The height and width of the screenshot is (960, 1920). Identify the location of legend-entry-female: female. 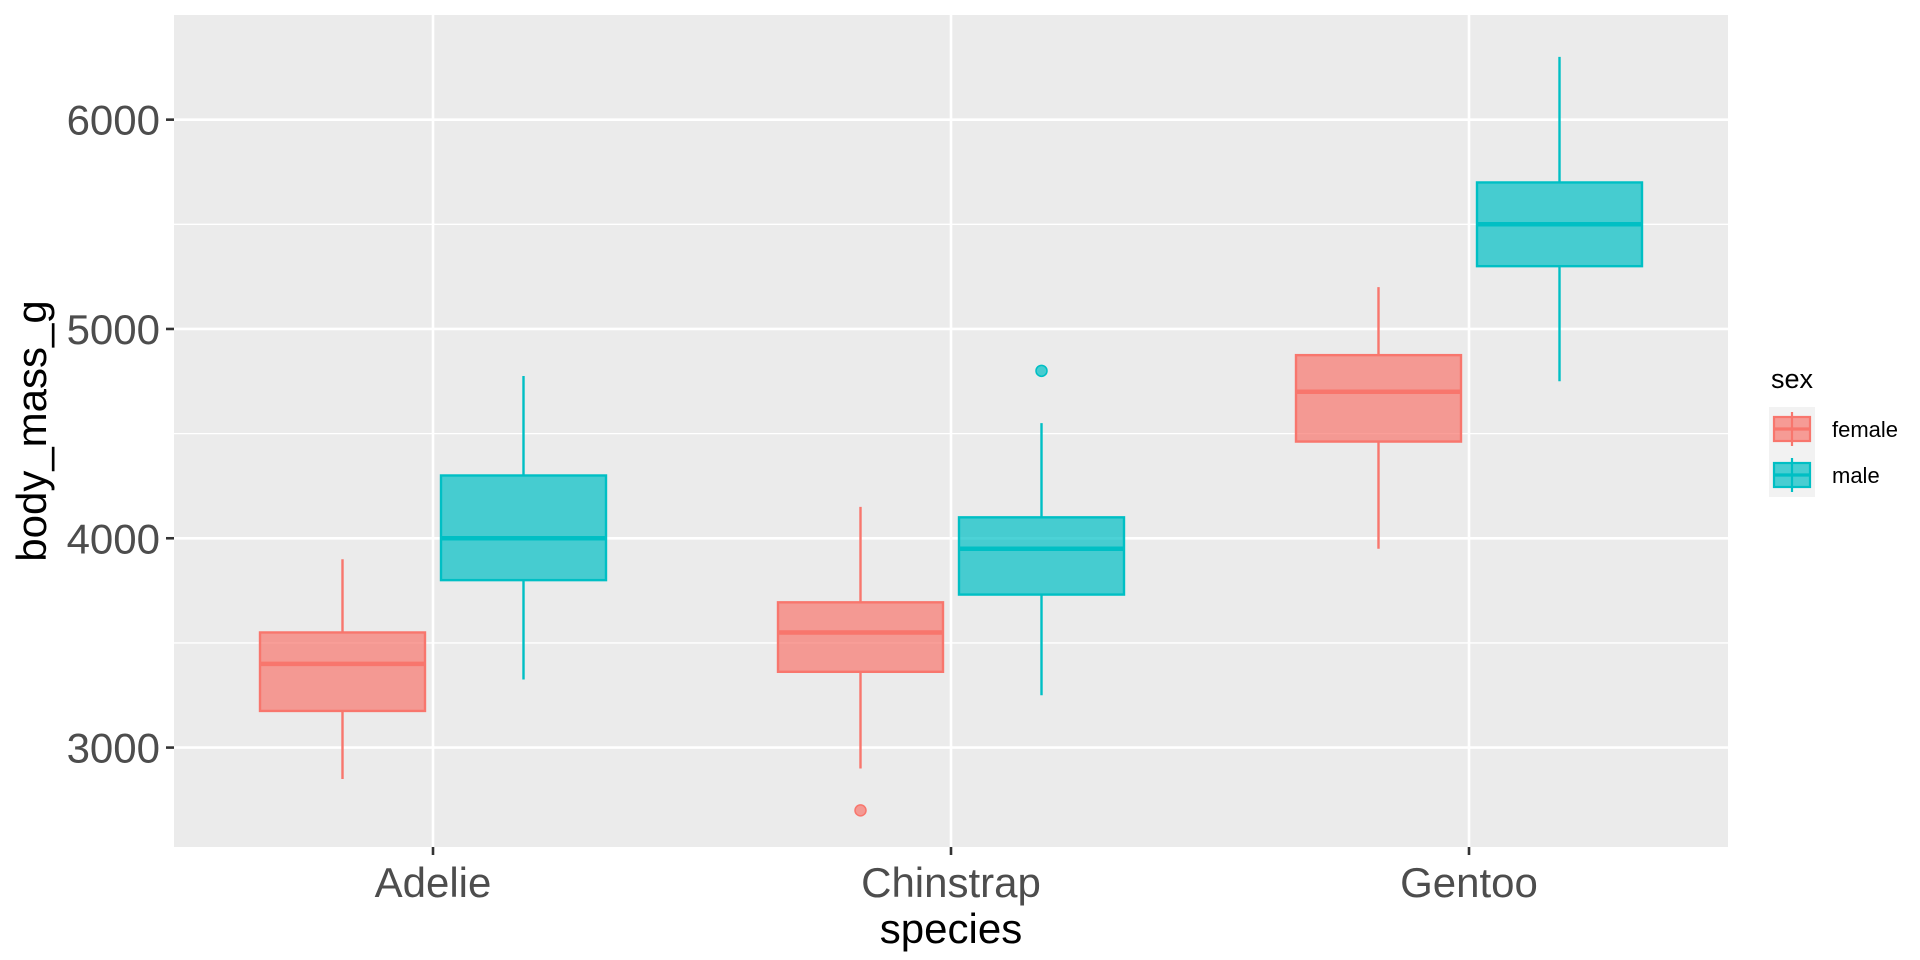
(1835, 429).